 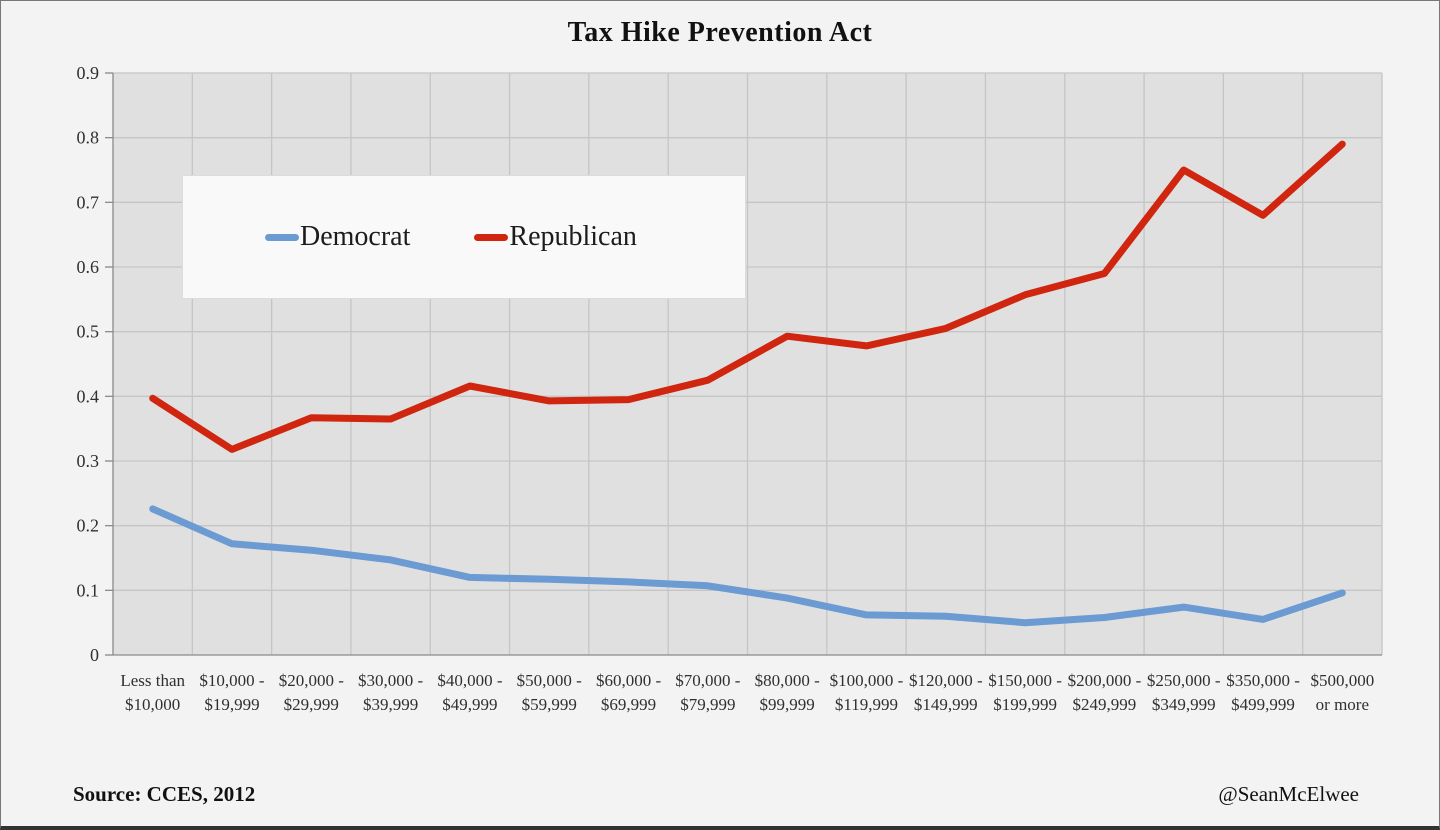 What do you see at coordinates (1105, 680) in the screenshot?
I see `x-category-label: $200,000 -` at bounding box center [1105, 680].